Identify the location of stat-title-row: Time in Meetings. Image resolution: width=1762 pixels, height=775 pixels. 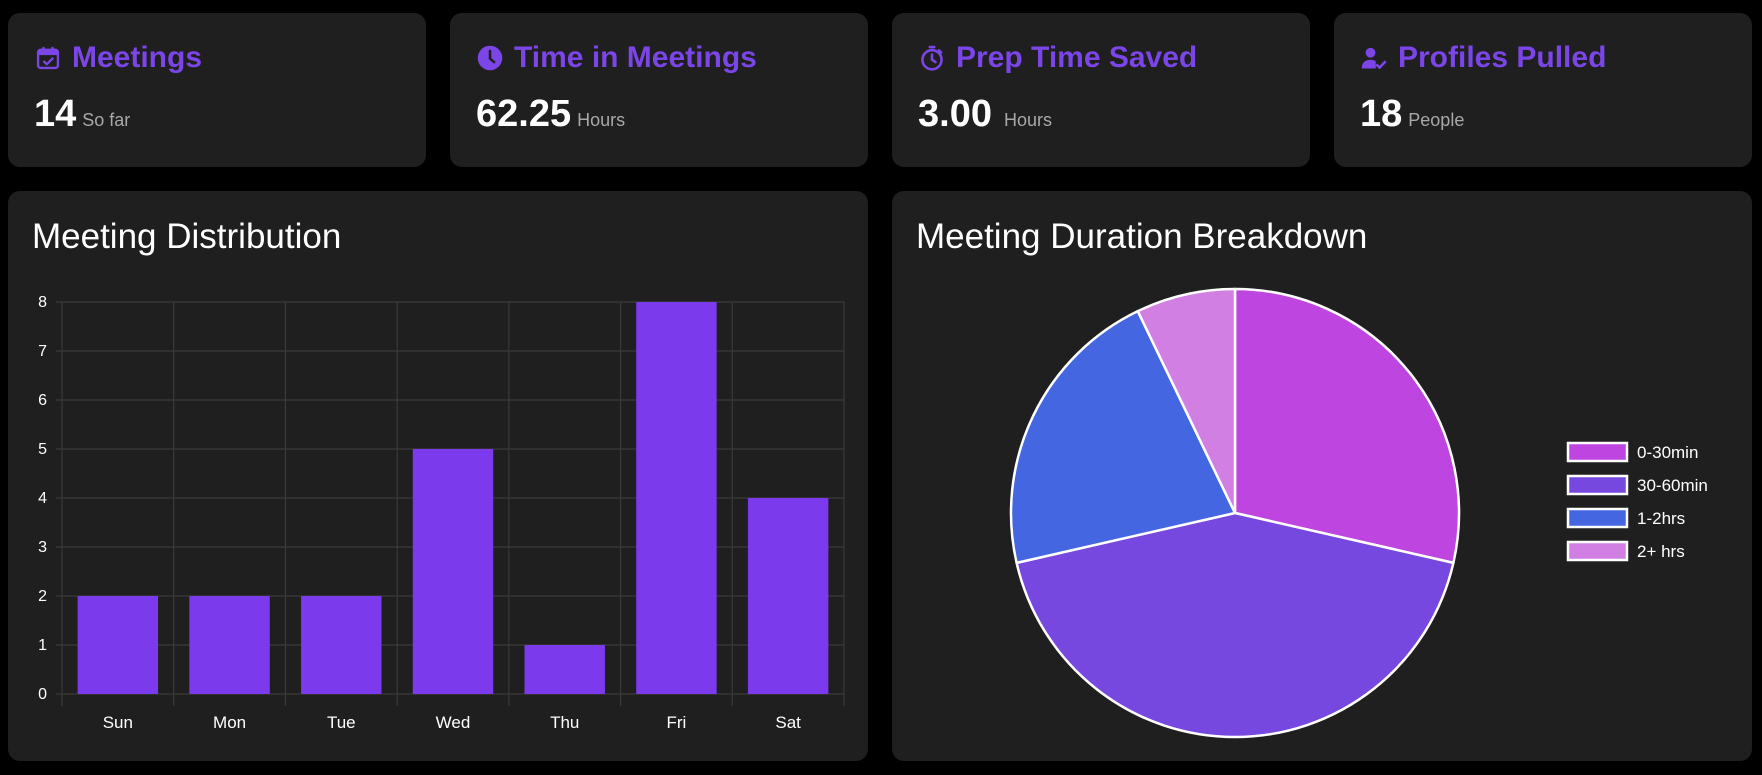
(616, 58).